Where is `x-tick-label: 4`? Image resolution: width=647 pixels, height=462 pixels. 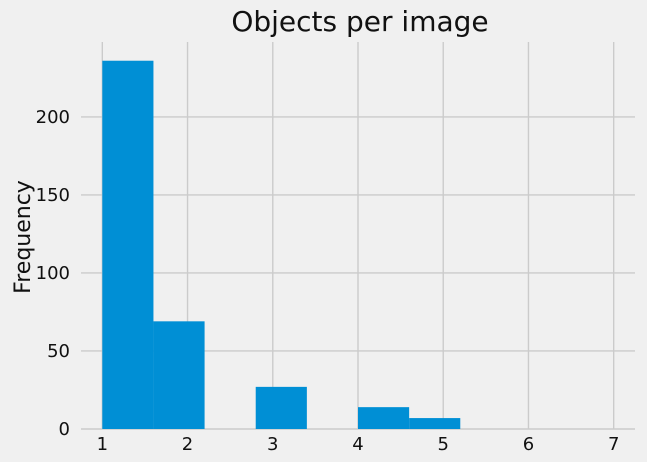 x-tick-label: 4 is located at coordinates (357, 444).